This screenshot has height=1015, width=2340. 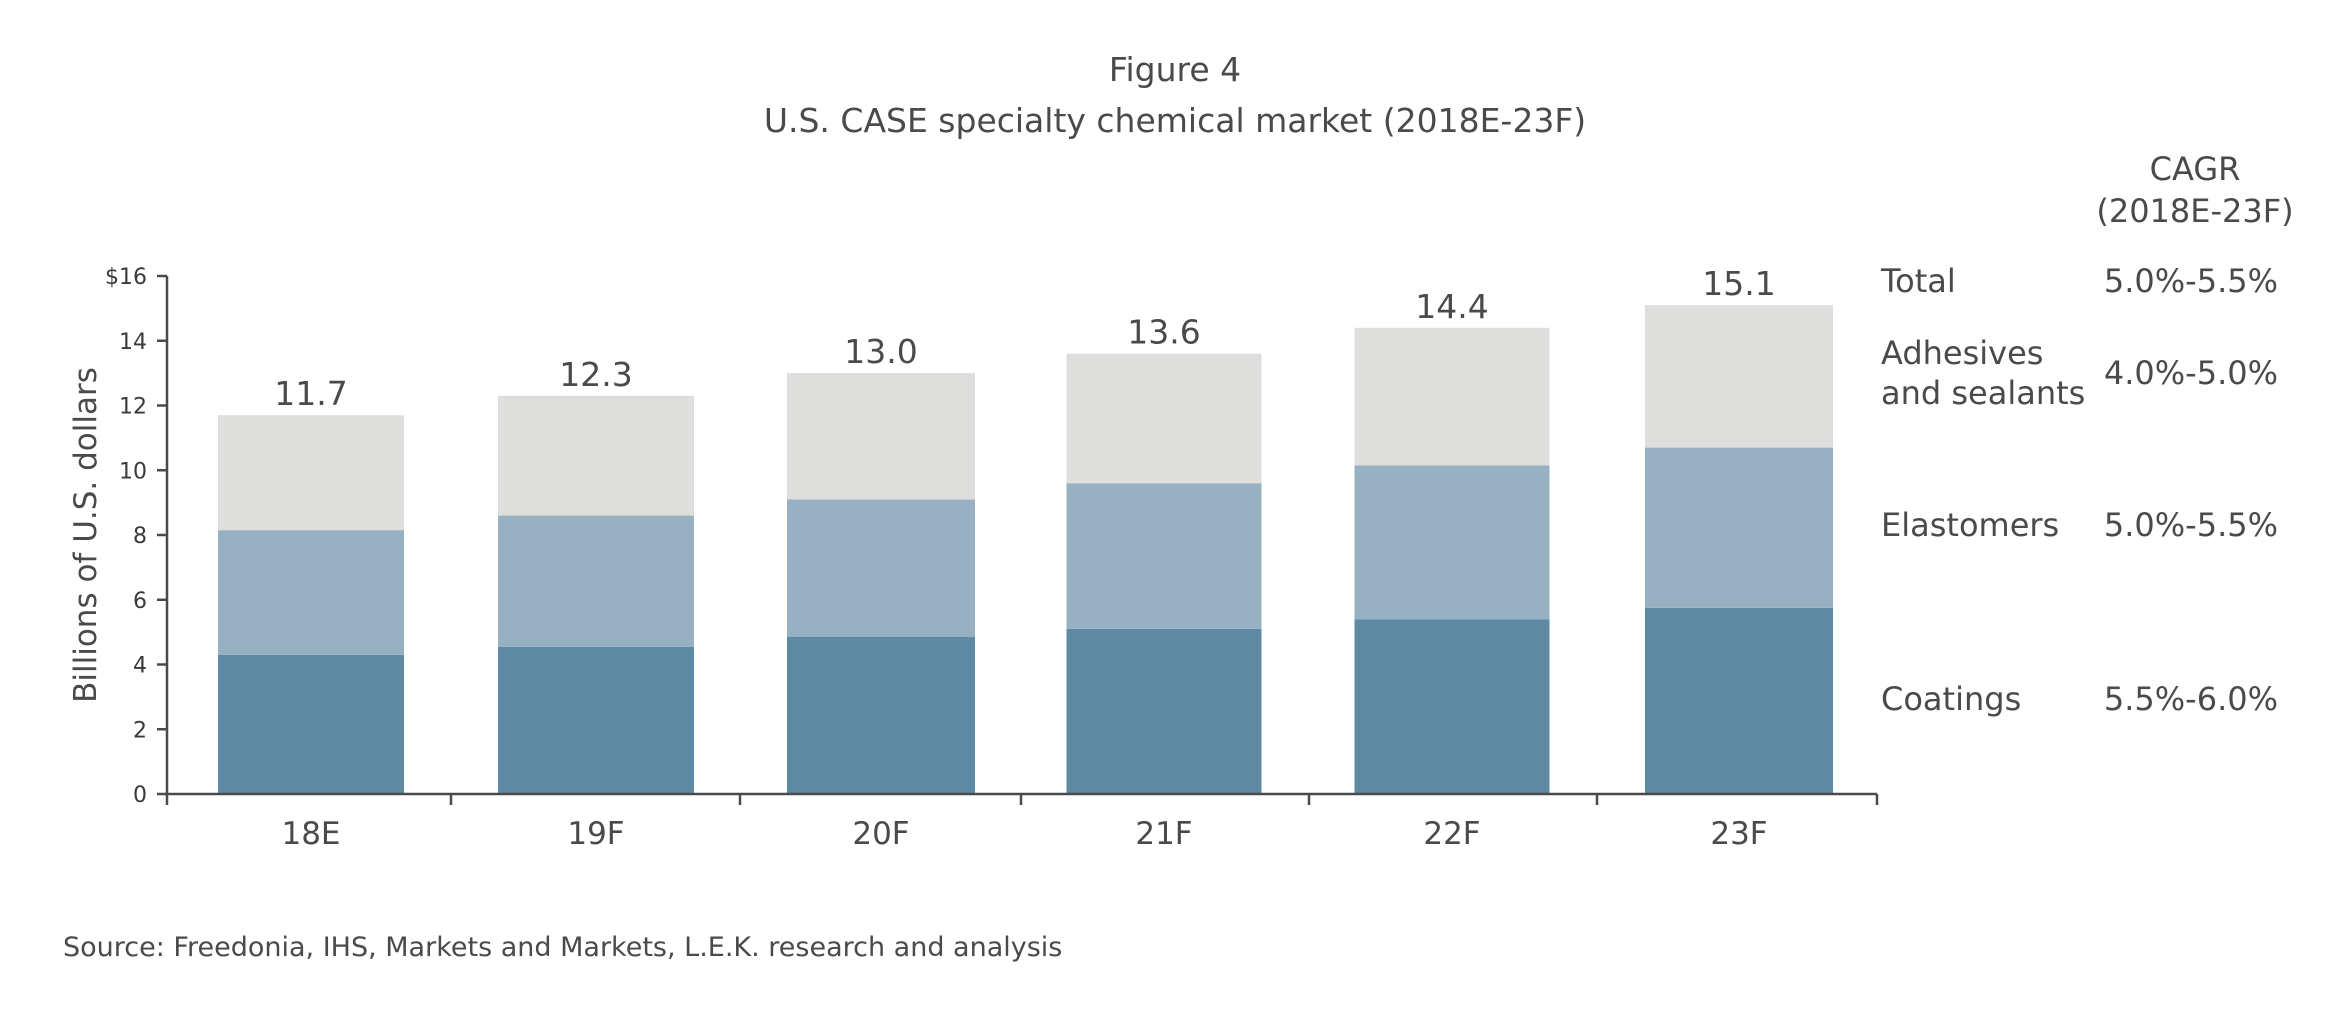 I want to click on legend-label-3-line-0: Coatings, so click(x=1951, y=699).